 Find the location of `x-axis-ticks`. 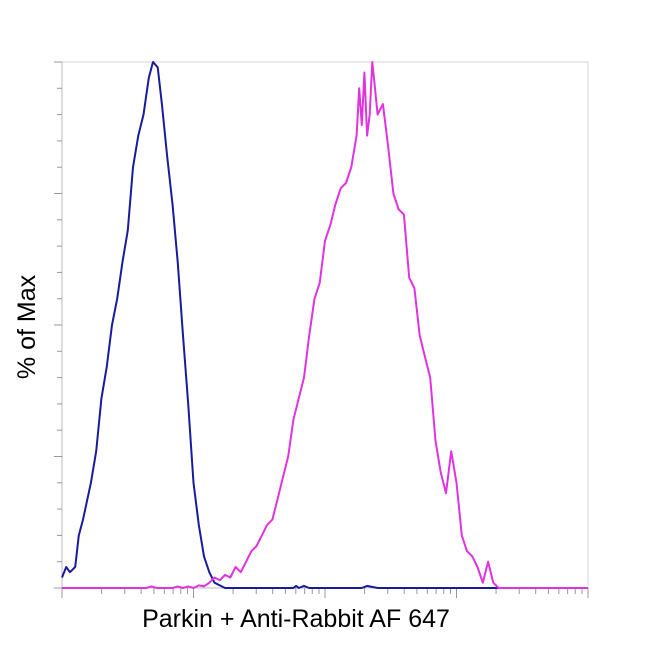

x-axis-ticks is located at coordinates (325, 593).